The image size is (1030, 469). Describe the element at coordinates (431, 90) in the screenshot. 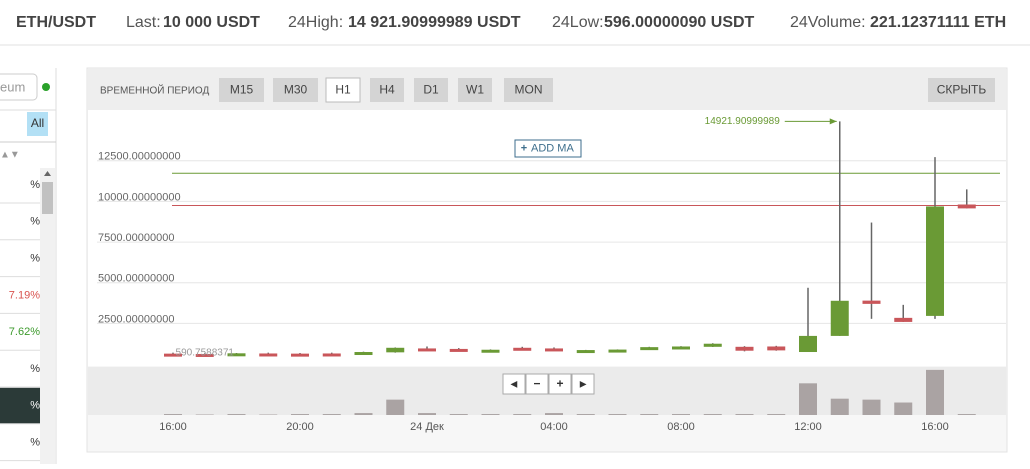

I see `period-text: D1` at that location.